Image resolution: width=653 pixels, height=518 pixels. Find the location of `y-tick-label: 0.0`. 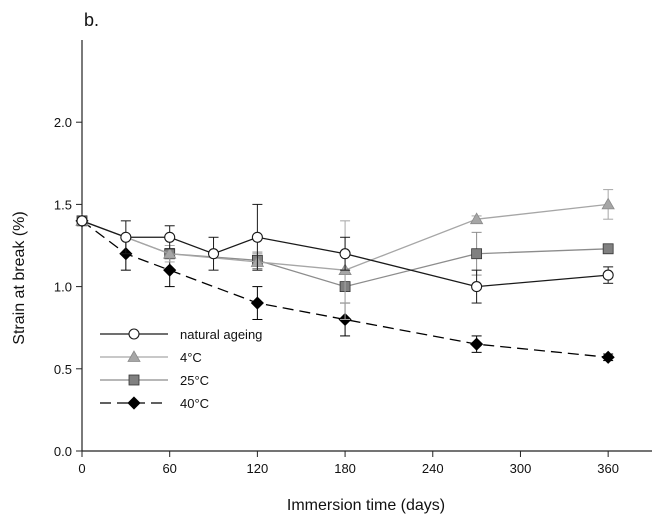

y-tick-label: 0.0 is located at coordinates (63, 451).